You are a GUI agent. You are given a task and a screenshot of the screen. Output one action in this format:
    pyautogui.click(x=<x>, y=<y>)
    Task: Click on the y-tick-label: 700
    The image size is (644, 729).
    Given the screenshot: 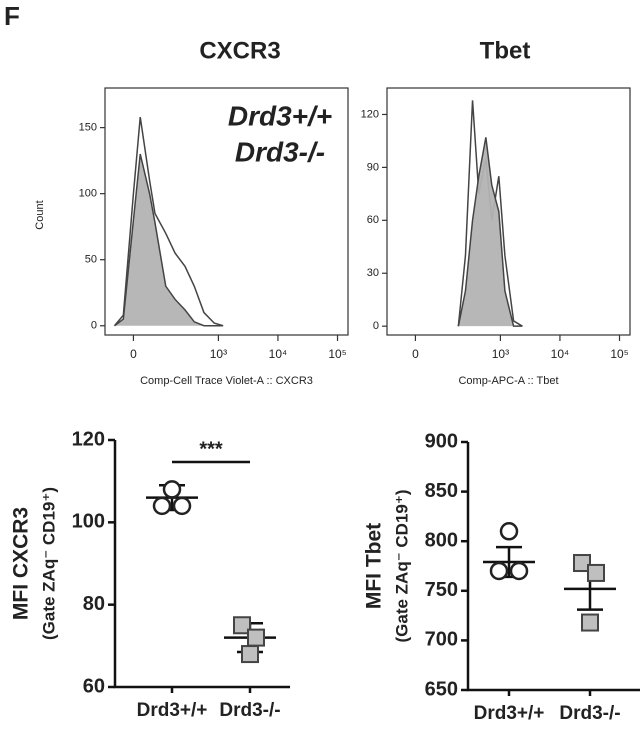 What is the action you would take?
    pyautogui.click(x=441, y=640)
    